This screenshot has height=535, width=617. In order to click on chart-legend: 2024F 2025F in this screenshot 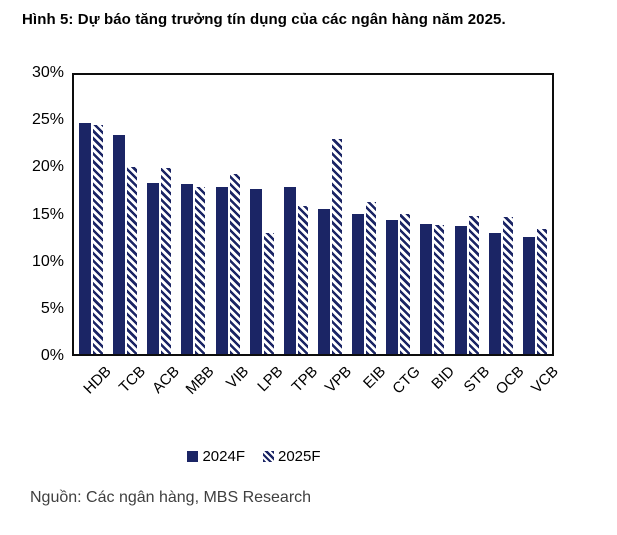, I will do `click(254, 456)`.